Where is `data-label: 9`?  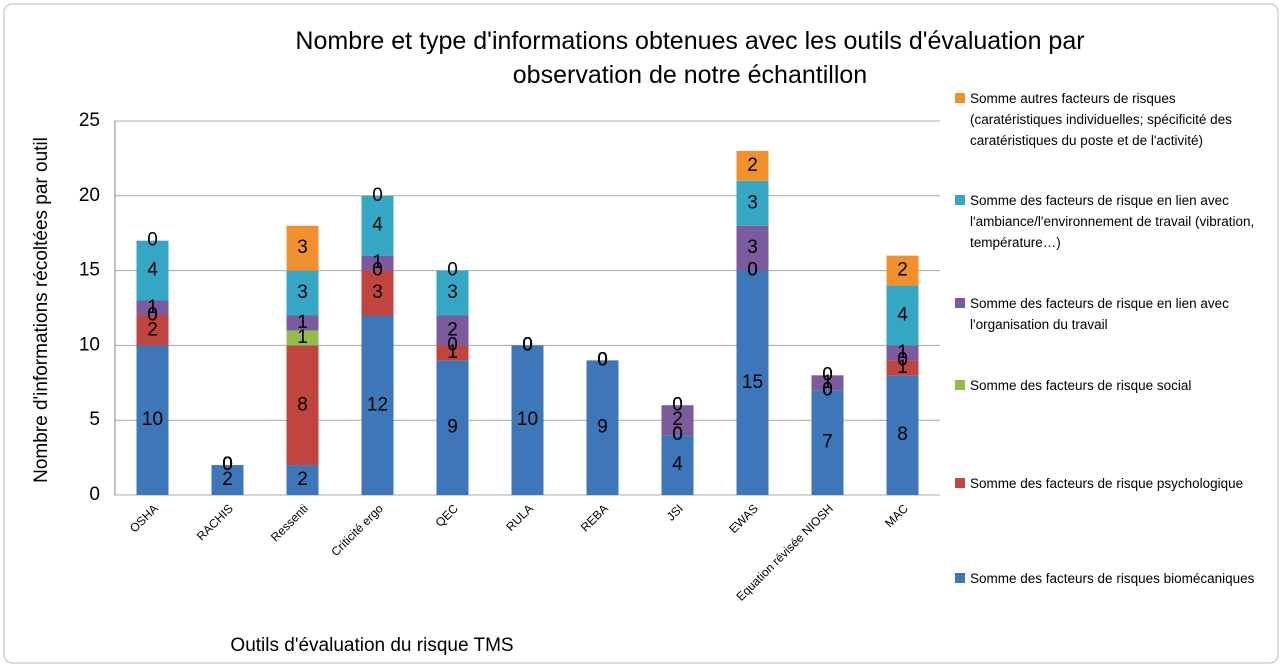
data-label: 9 is located at coordinates (602, 427).